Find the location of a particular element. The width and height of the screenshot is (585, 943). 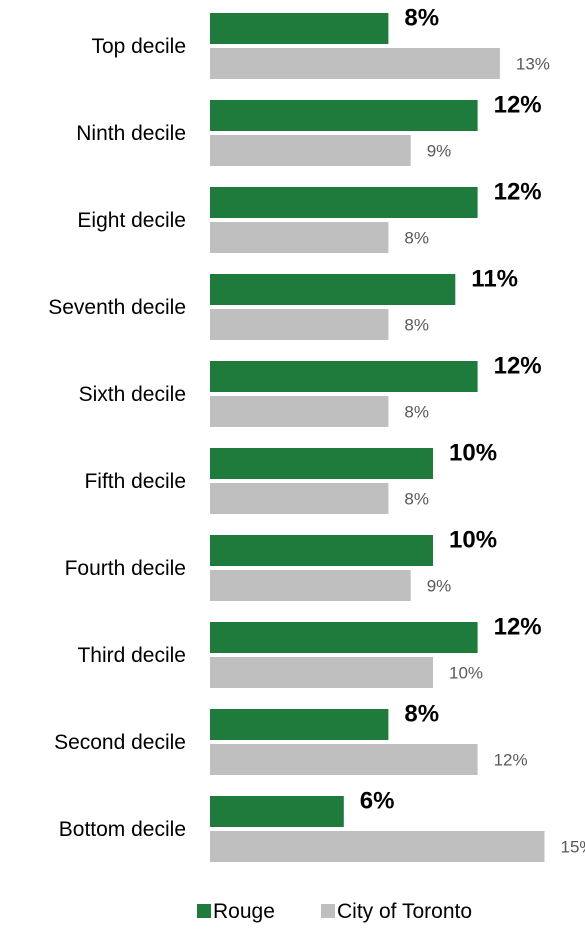

value-label-city-of-toronto-fourth-decile: 9% is located at coordinates (439, 586).